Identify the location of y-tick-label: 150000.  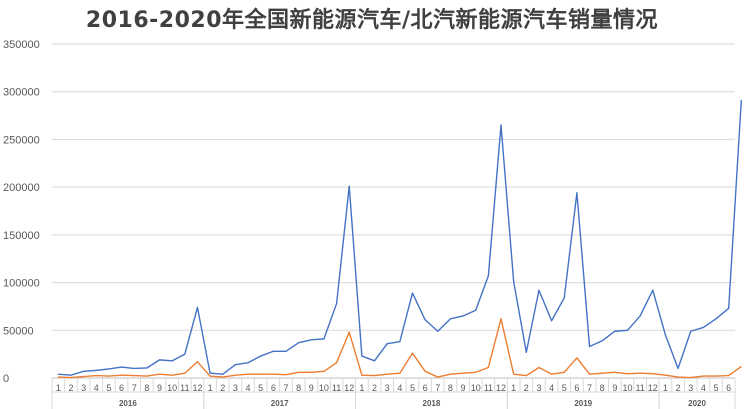
(21, 236).